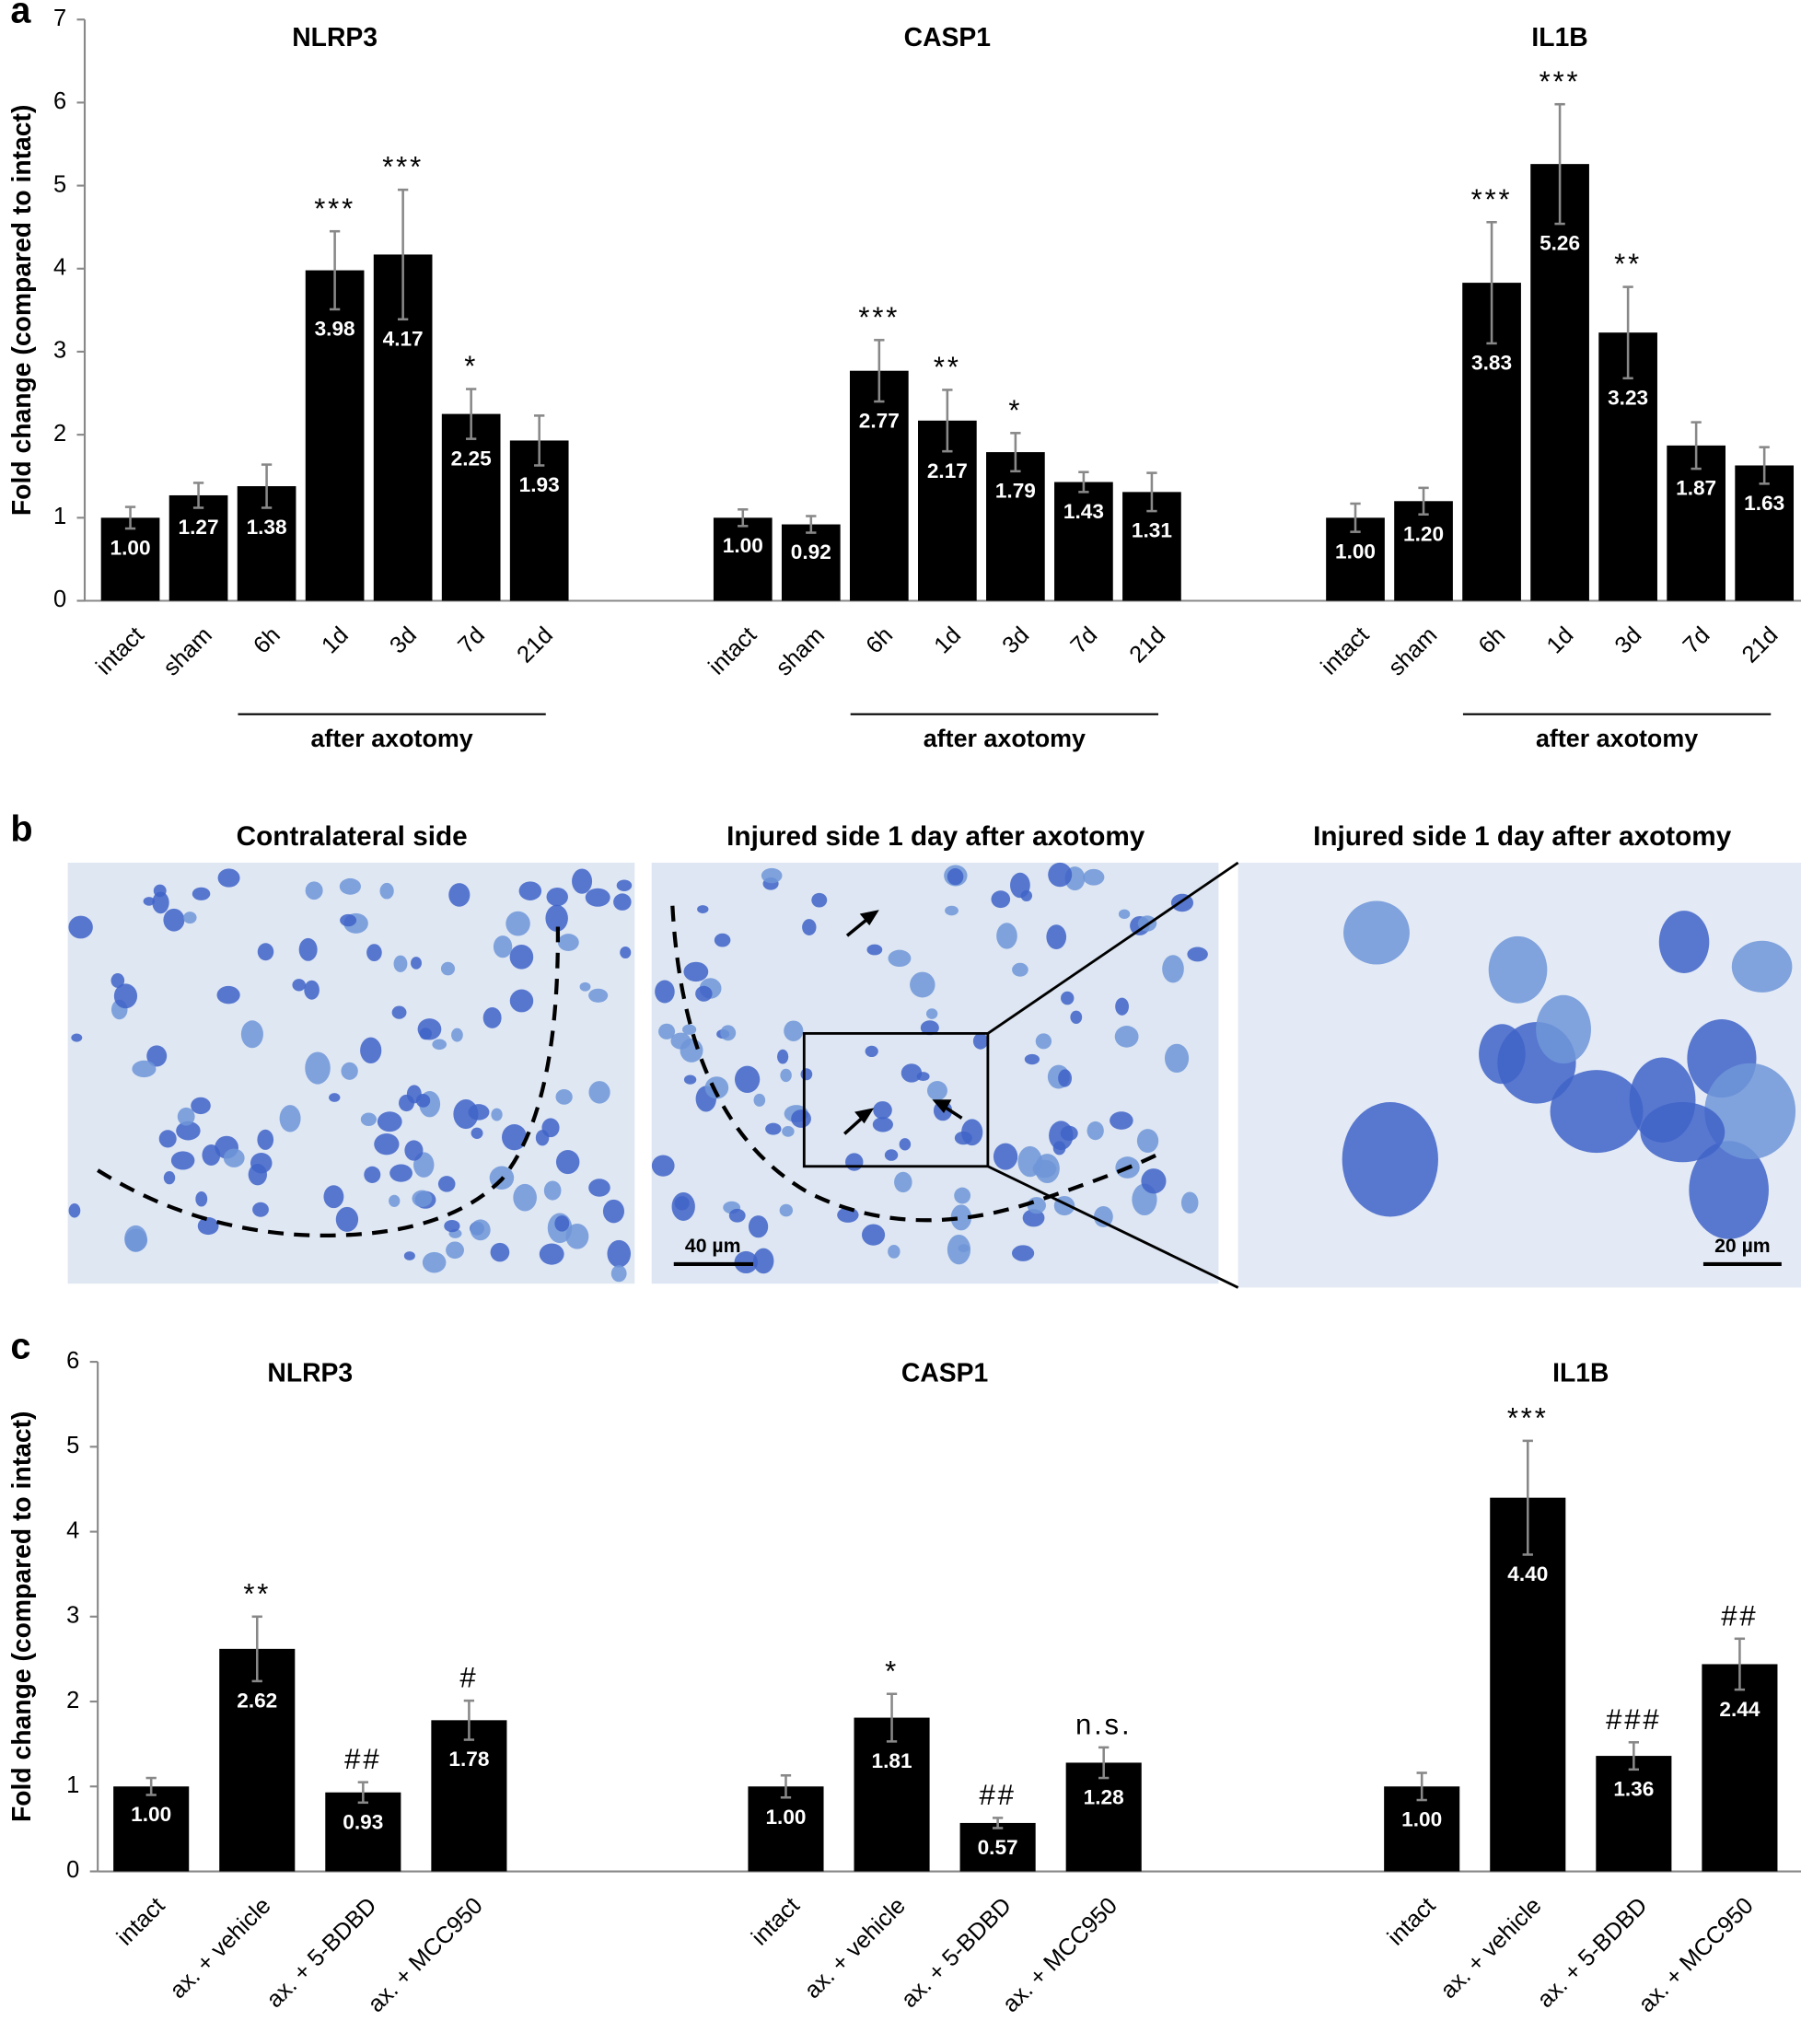  I want to click on value-label: 5.26, so click(1560, 243).